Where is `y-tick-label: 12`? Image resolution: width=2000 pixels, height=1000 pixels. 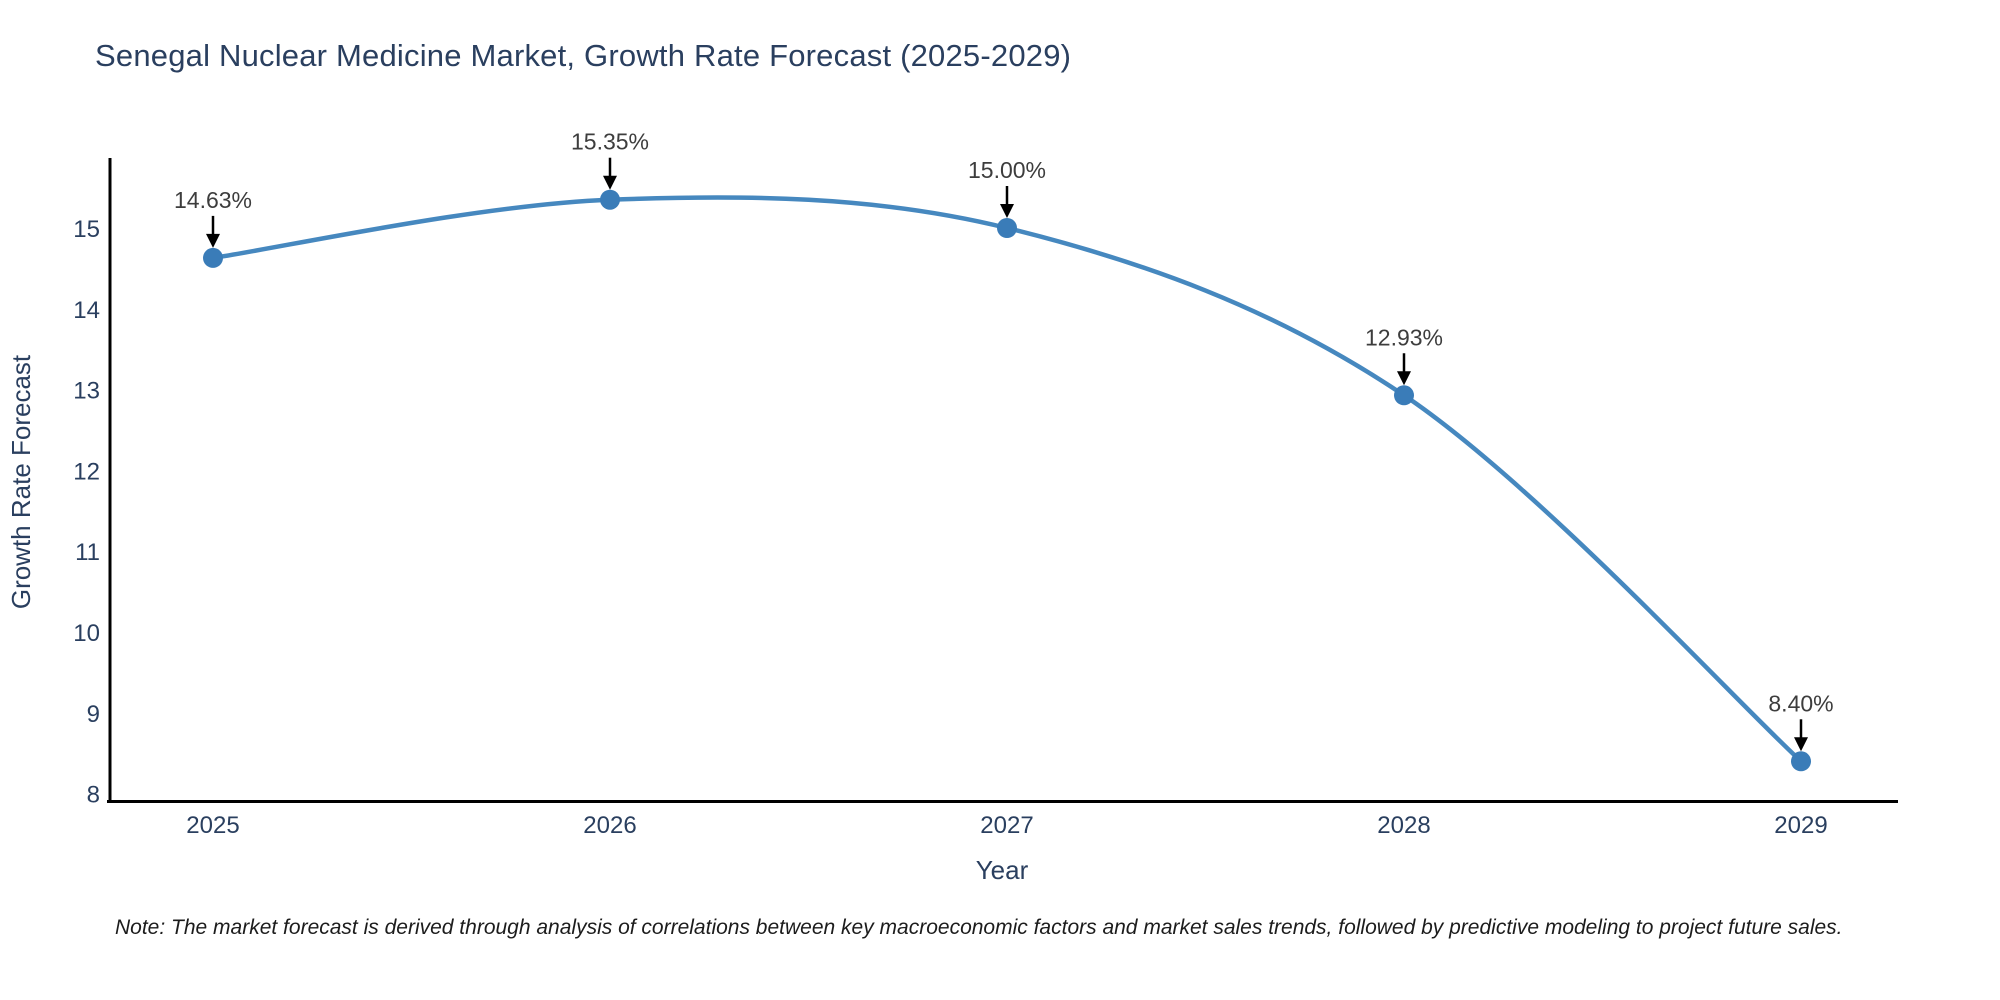 y-tick-label: 12 is located at coordinates (86, 471).